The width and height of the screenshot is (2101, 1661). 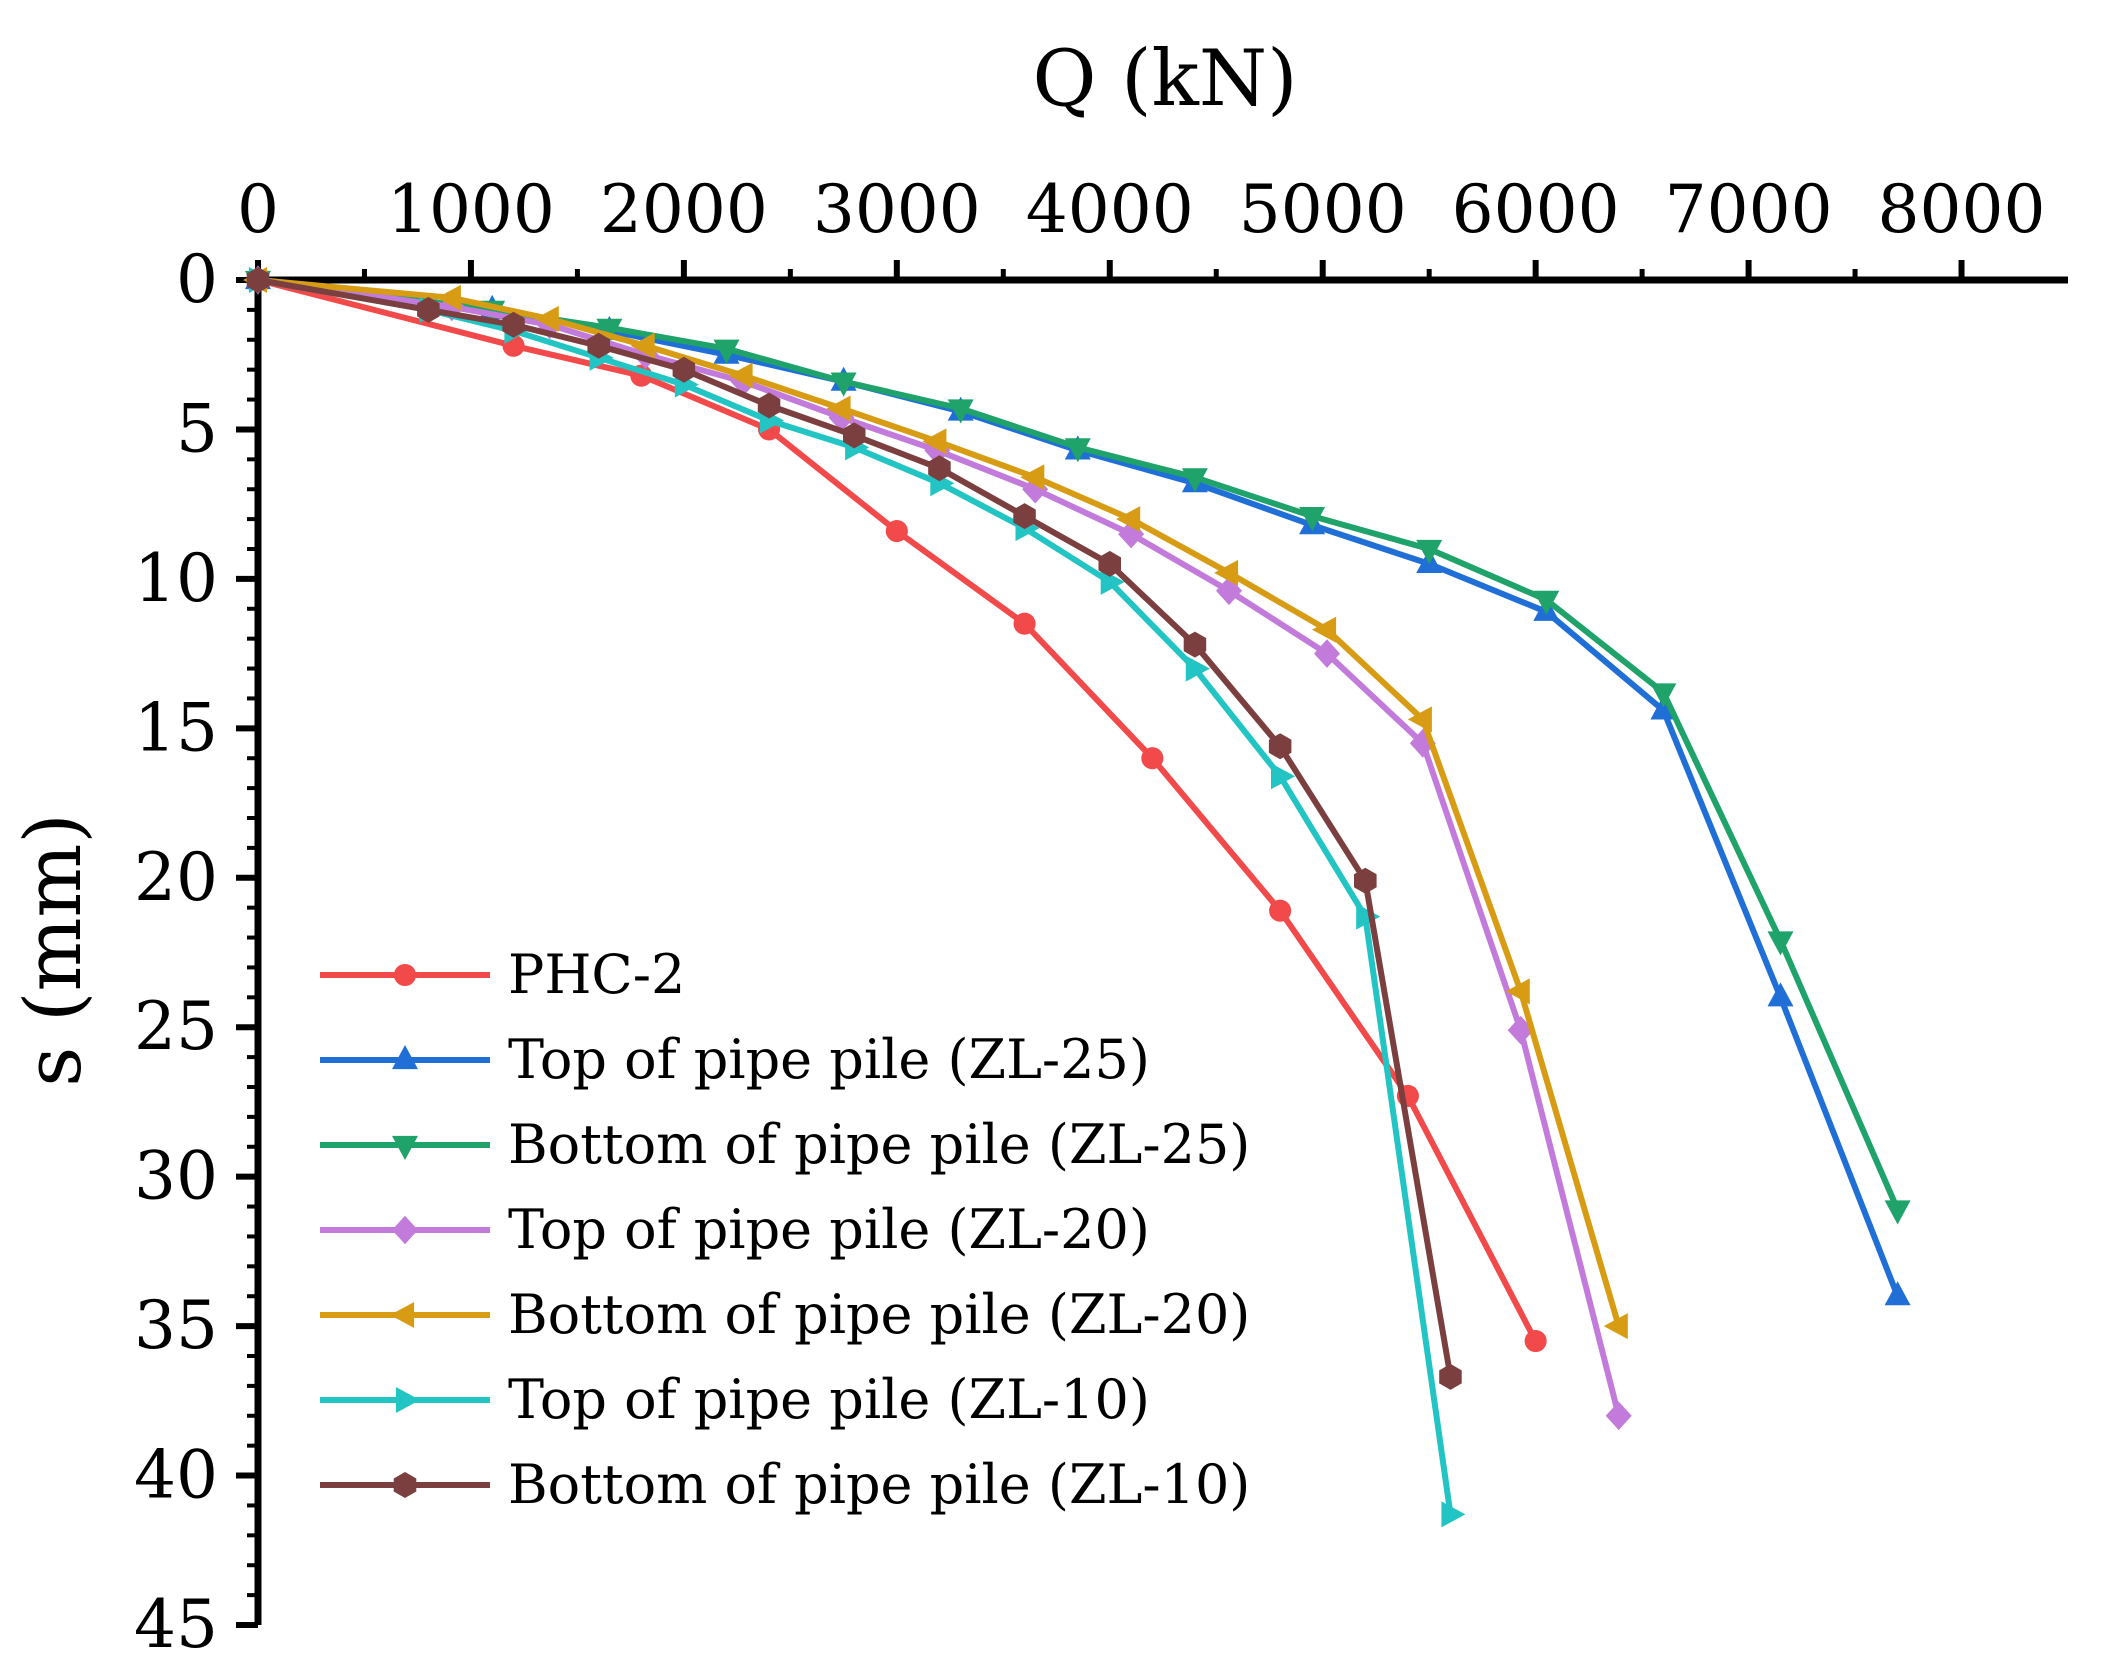 I want to click on legend-item: Top of pipe pile (ZL-25), so click(x=735, y=1059).